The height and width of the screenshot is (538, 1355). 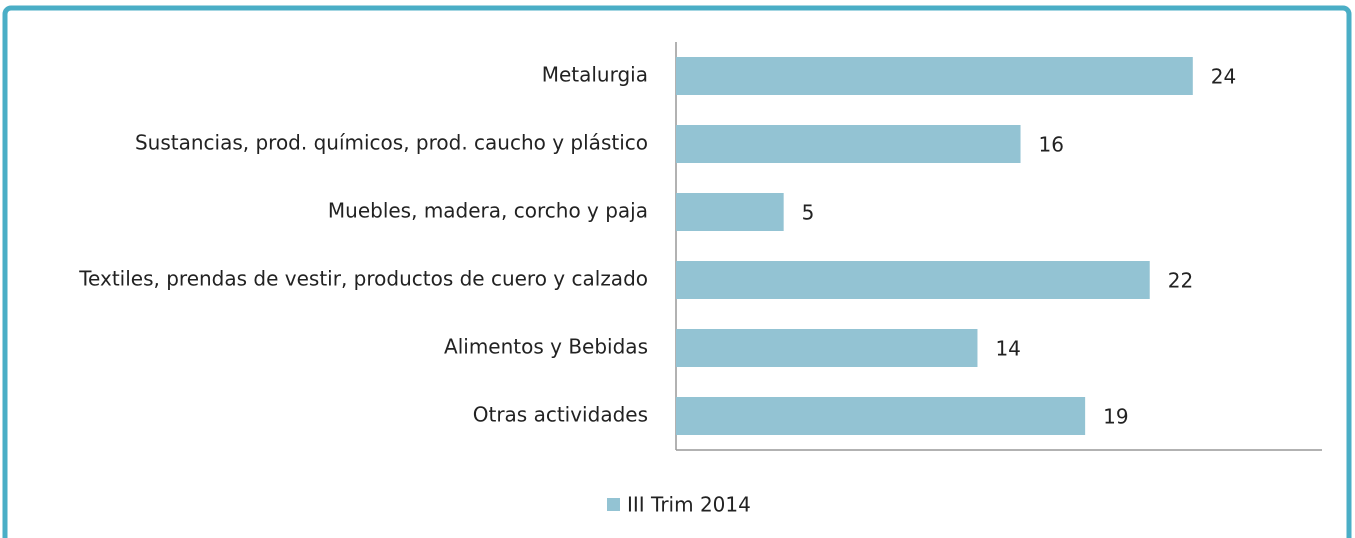 I want to click on y-tick-label: Metalurgia, so click(x=595, y=75).